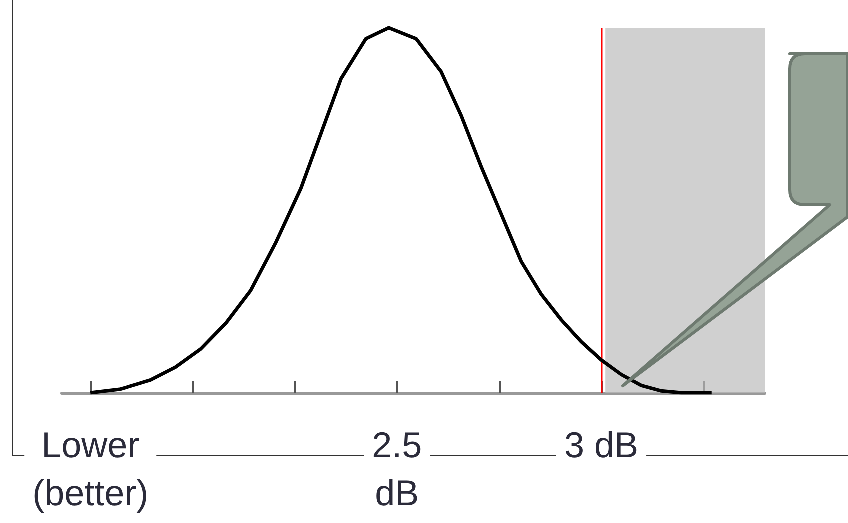  Describe the element at coordinates (90, 469) in the screenshot. I see `x-tick-label: Lower (better)` at that location.